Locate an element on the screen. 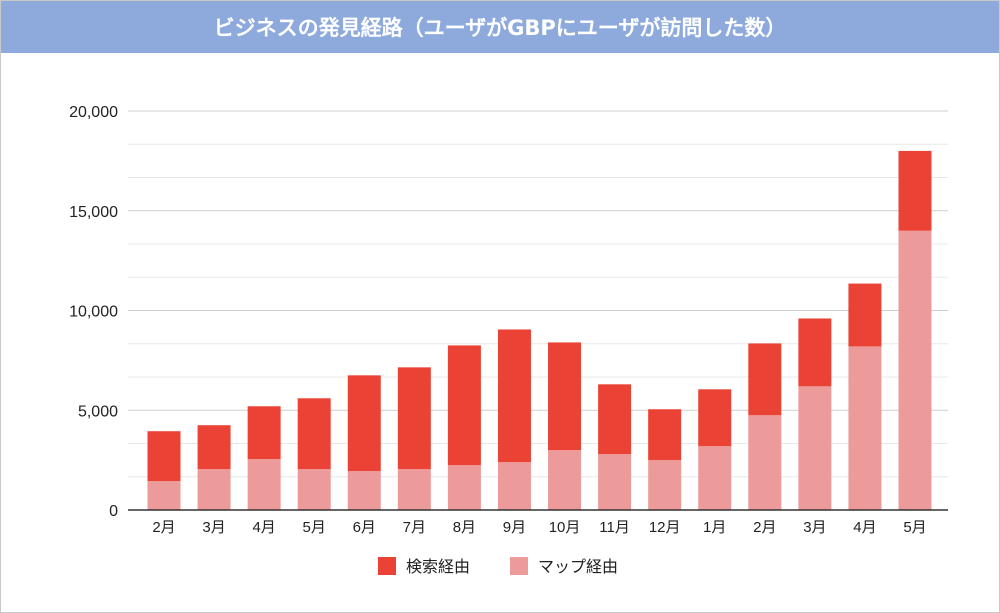  x-tick-label: 9月 is located at coordinates (514, 527).